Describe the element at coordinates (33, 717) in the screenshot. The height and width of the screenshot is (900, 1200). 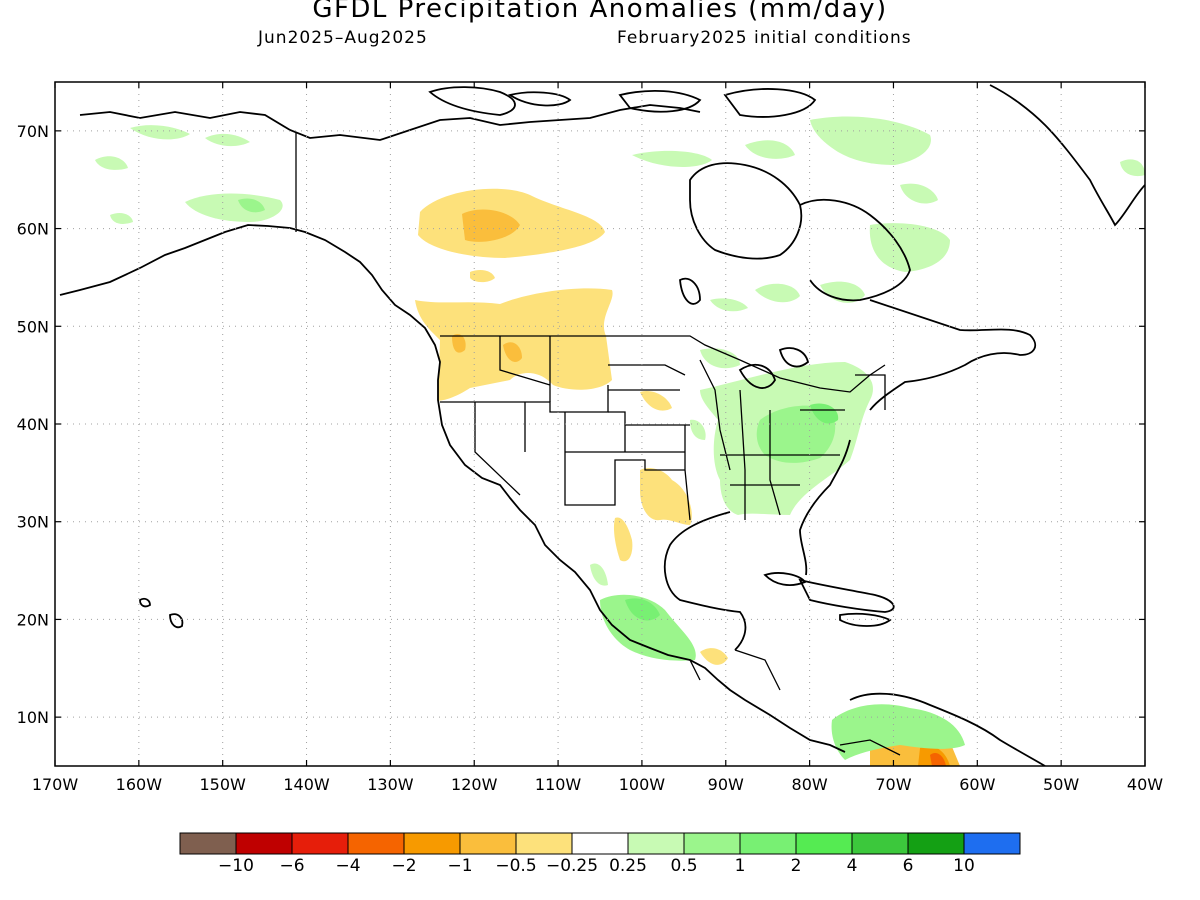
I see `lat-tick-label: 10N` at that location.